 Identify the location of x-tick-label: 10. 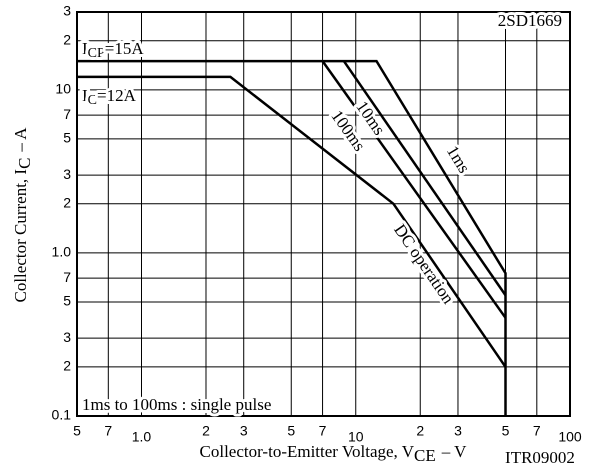
(356, 437).